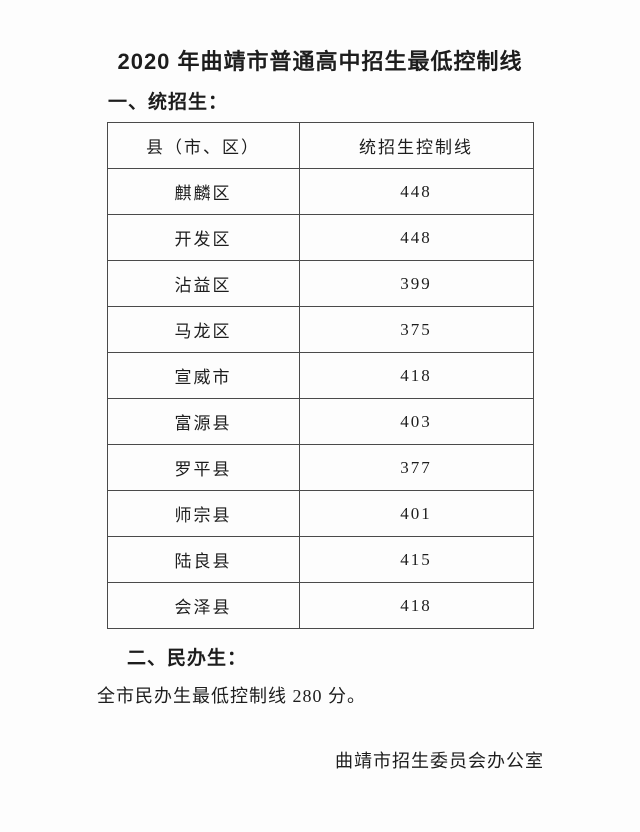  I want to click on table-row: 富源县 403, so click(320, 421).